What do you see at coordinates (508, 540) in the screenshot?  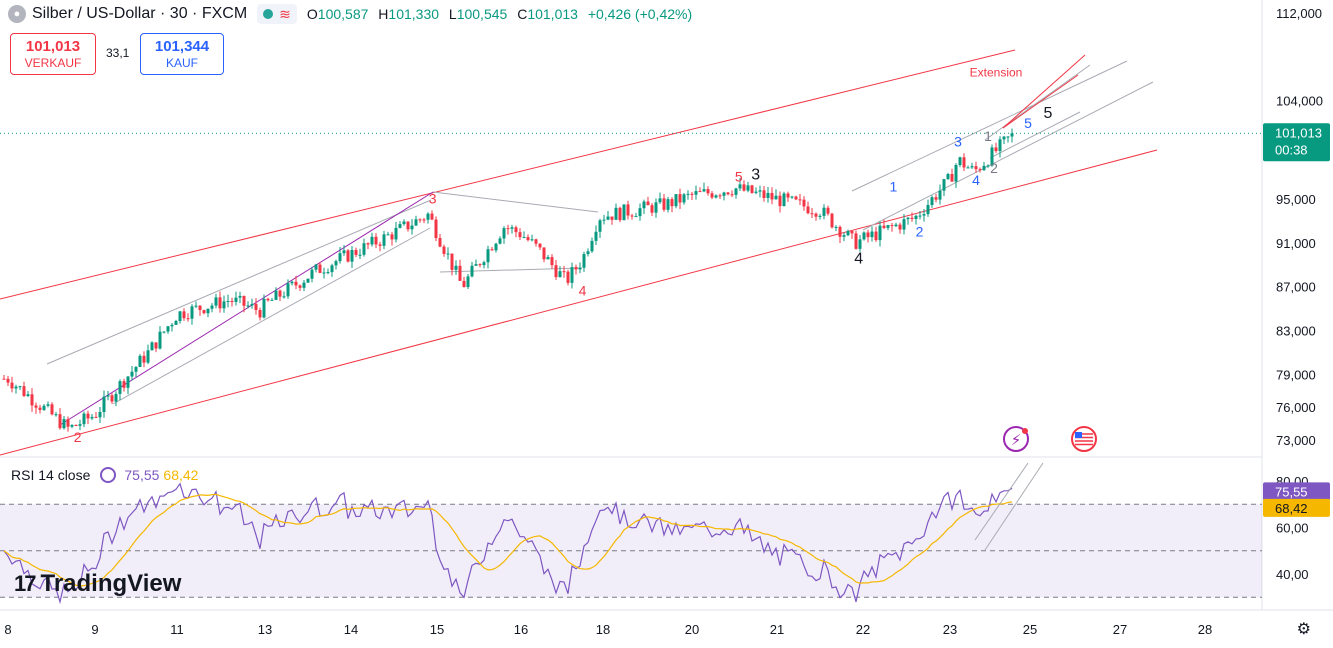 I see `rsi-ma-line` at bounding box center [508, 540].